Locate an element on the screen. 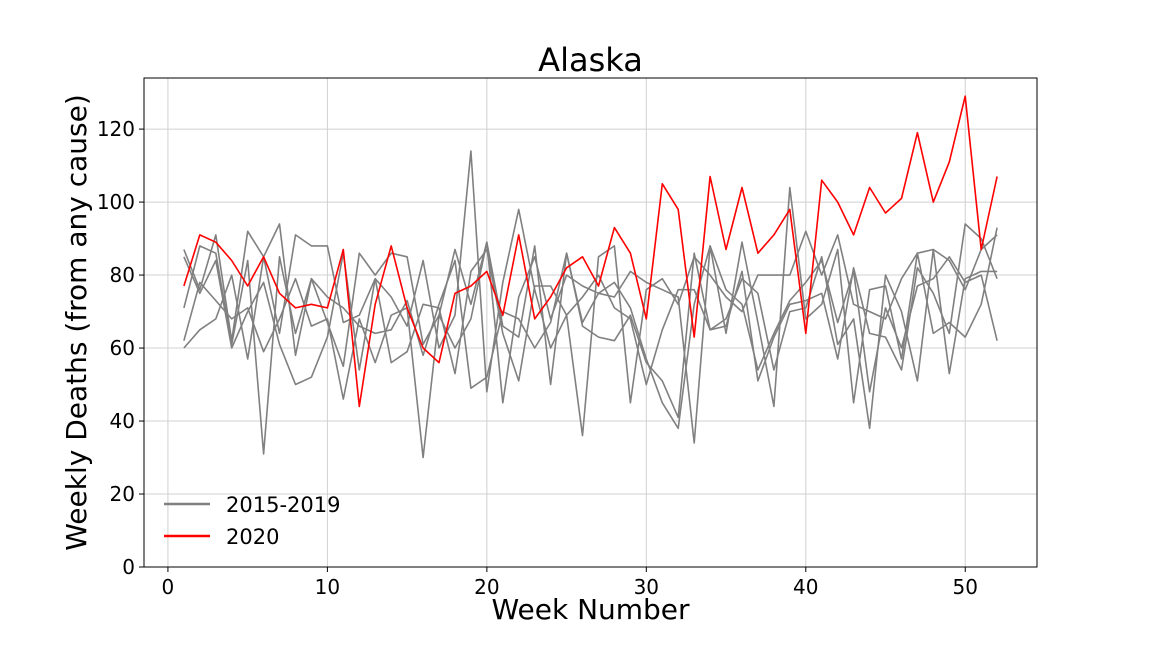  y-tick-label: 80 is located at coordinates (122, 275).